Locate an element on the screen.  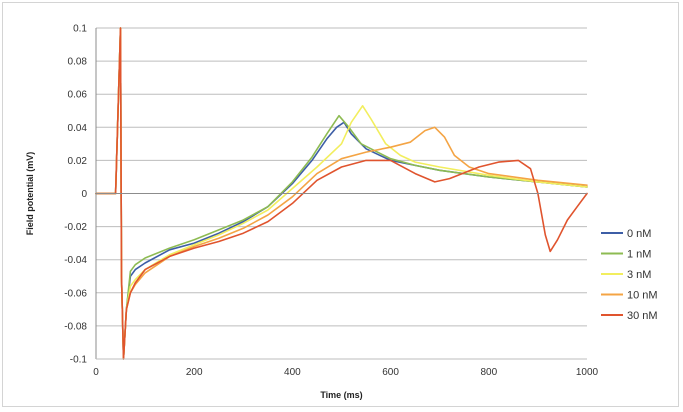
legend: 0 nM 1 nM 3 nM 10 nM 30 nM is located at coordinates (629, 275).